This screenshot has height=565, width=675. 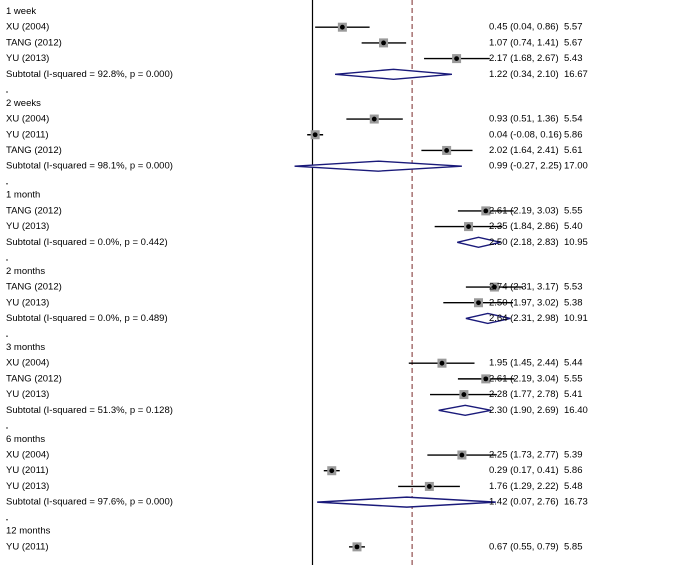 What do you see at coordinates (573, 486) in the screenshot?
I see `study-weight: 5.48` at bounding box center [573, 486].